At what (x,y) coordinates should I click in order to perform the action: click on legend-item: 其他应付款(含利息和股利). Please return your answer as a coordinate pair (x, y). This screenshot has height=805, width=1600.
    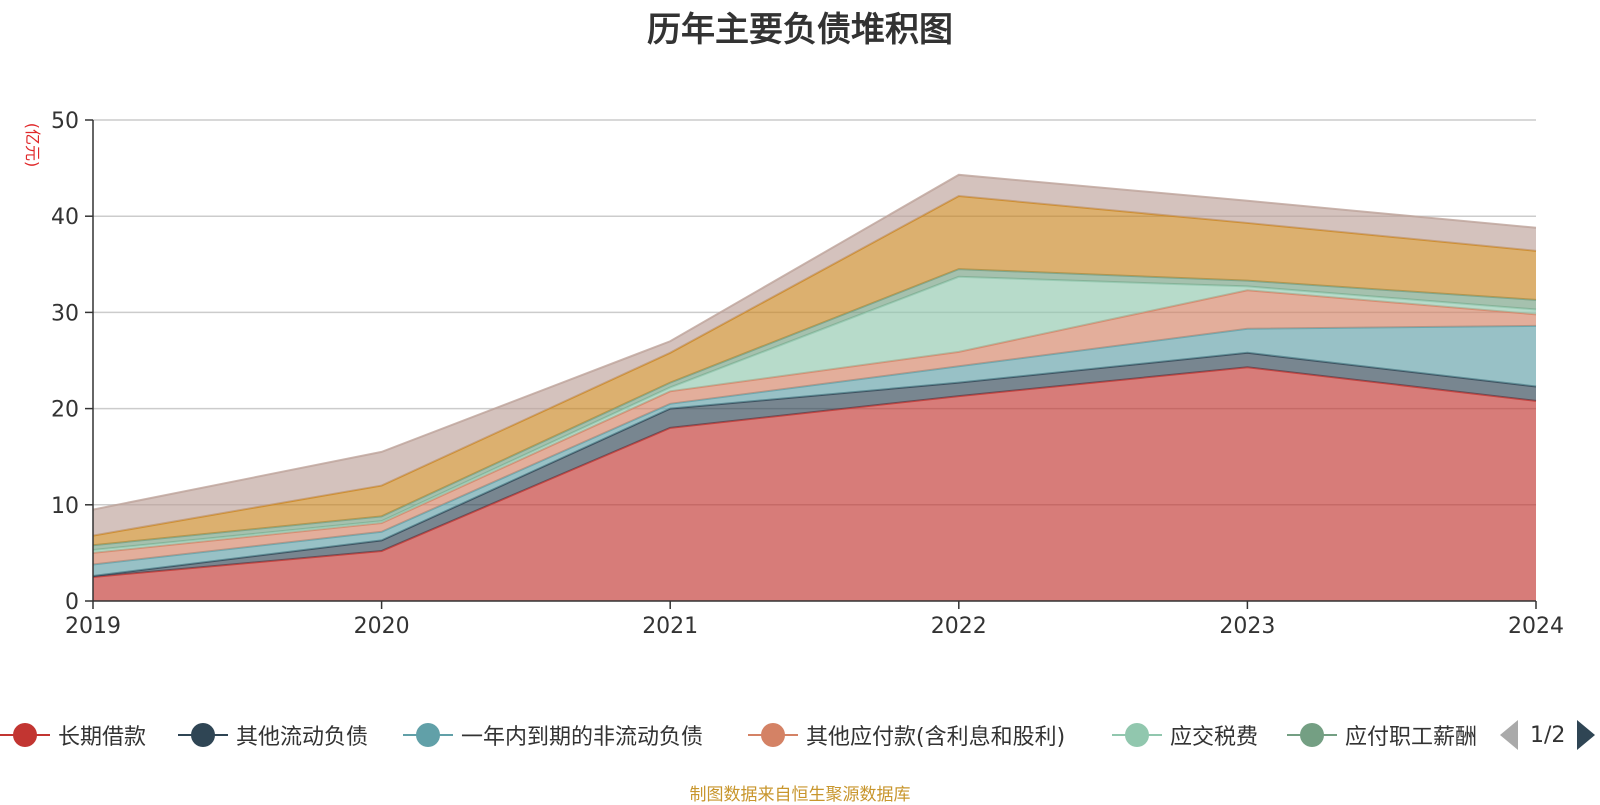
    Looking at the image, I should click on (906, 735).